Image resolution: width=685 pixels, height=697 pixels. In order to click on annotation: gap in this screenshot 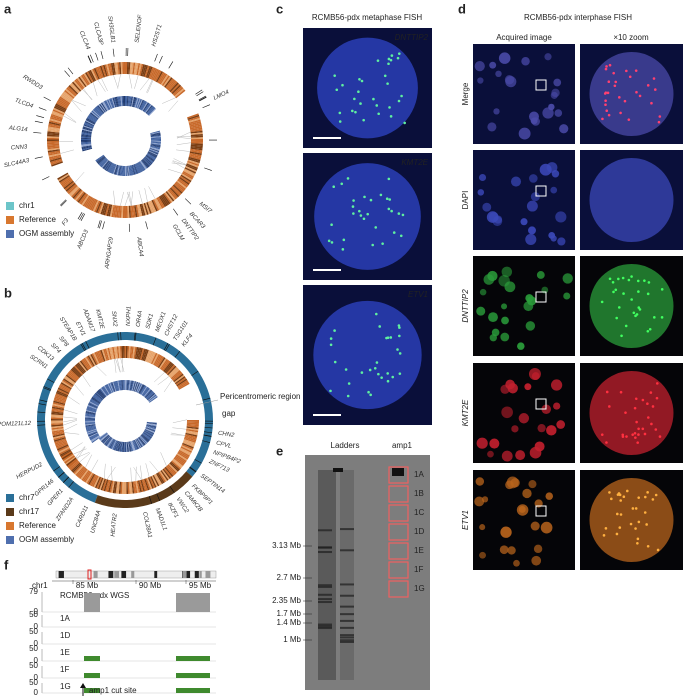, I will do `click(229, 413)`.